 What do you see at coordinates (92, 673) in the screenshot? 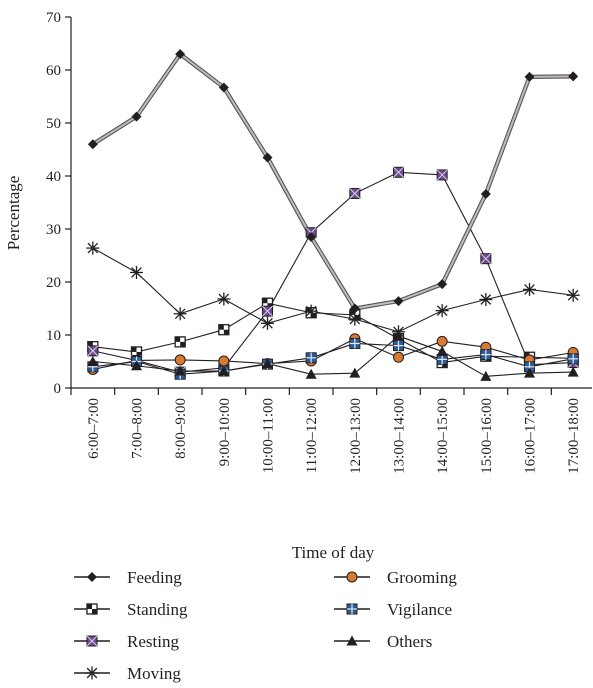
I see `legend-marker-moving` at bounding box center [92, 673].